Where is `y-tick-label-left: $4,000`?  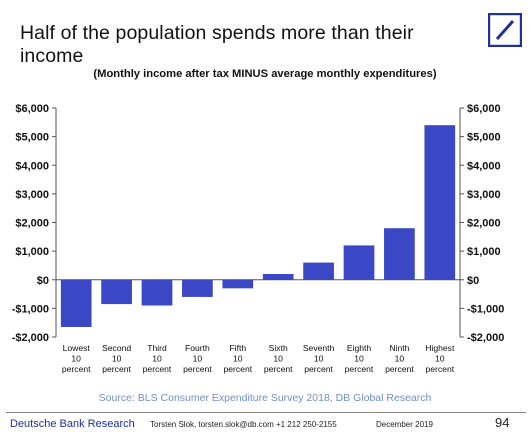
y-tick-label-left: $4,000 is located at coordinates (32, 166).